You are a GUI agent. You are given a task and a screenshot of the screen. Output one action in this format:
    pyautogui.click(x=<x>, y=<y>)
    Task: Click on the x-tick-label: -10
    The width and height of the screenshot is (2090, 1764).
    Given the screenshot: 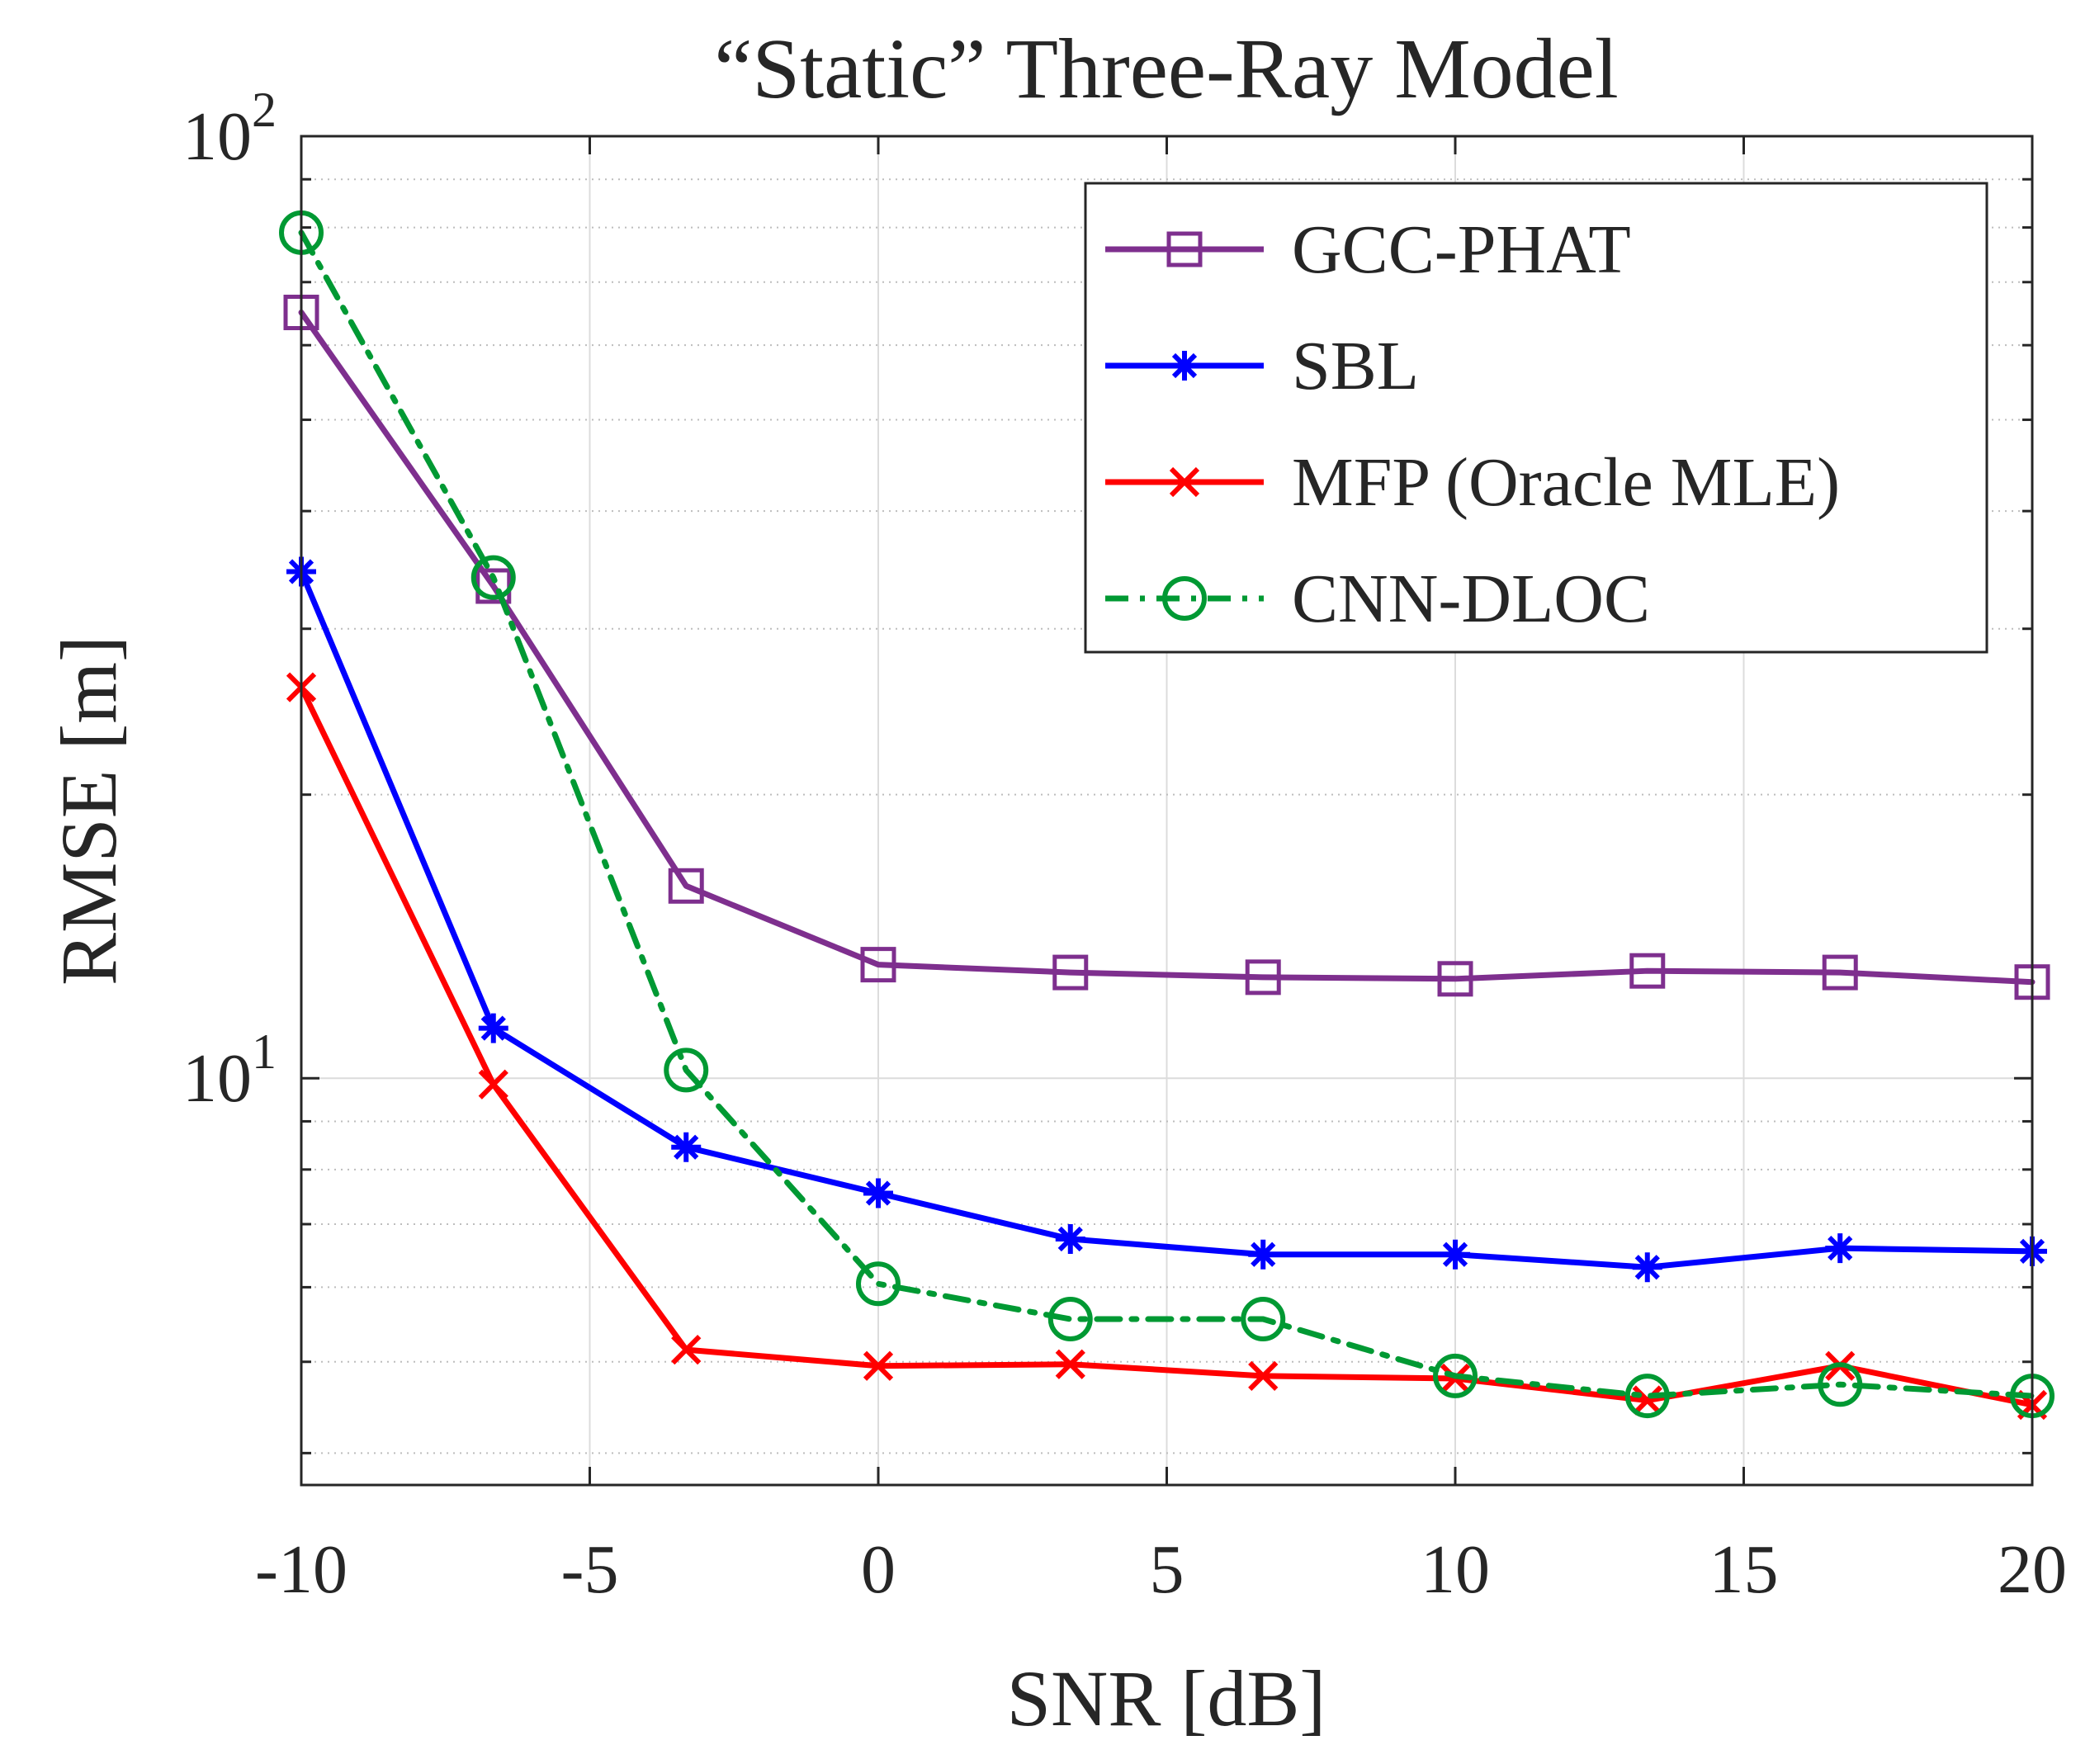 What is the action you would take?
    pyautogui.click(x=301, y=1570)
    